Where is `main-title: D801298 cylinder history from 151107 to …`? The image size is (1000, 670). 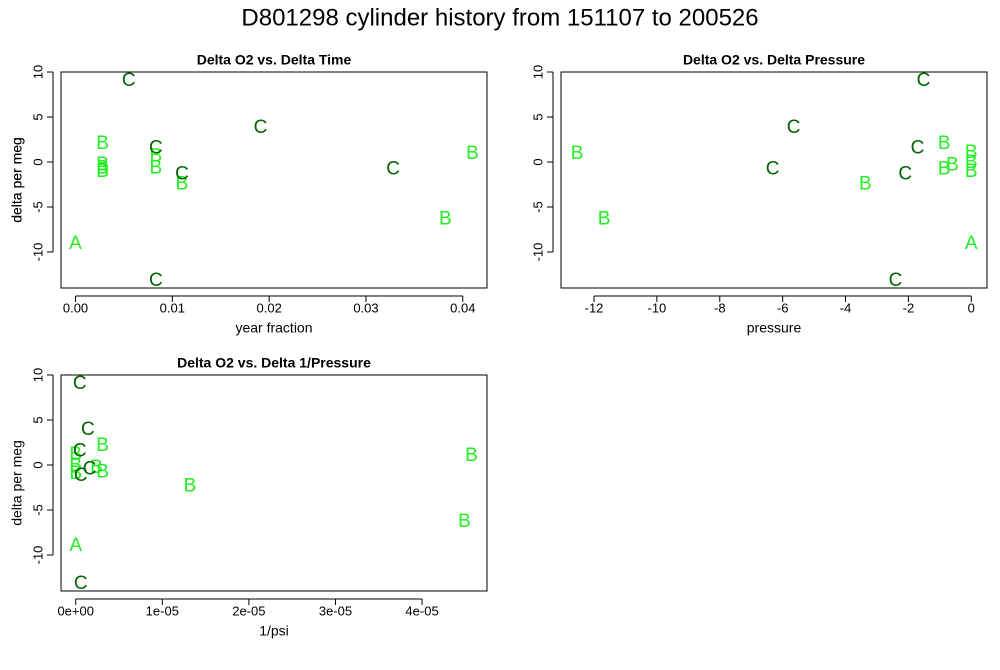
main-title: D801298 cylinder history from 151107 to … is located at coordinates (499, 17).